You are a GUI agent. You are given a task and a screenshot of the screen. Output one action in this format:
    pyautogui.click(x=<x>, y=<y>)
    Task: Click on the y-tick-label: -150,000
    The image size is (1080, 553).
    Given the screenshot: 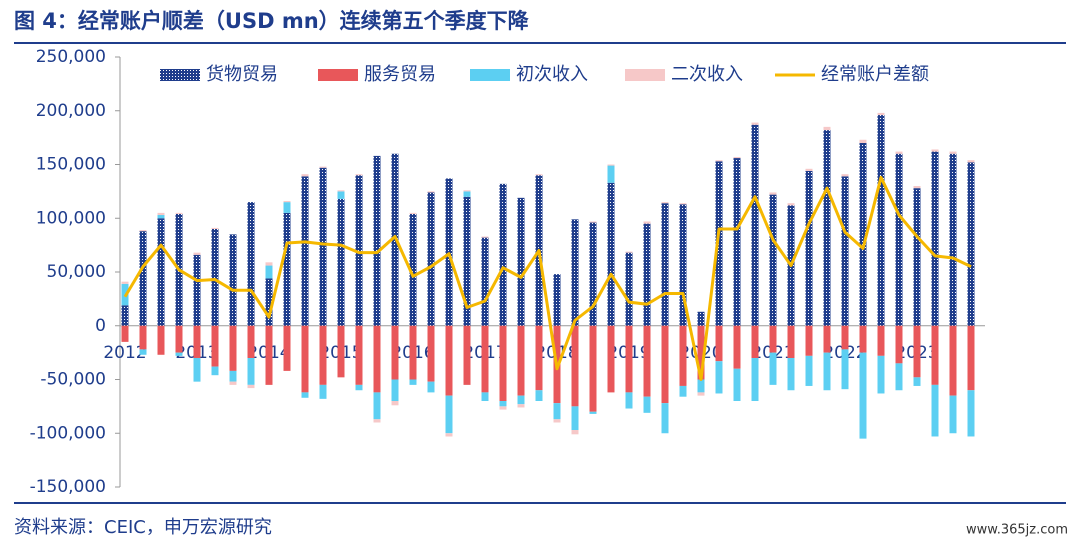 What is the action you would take?
    pyautogui.click(x=68, y=487)
    